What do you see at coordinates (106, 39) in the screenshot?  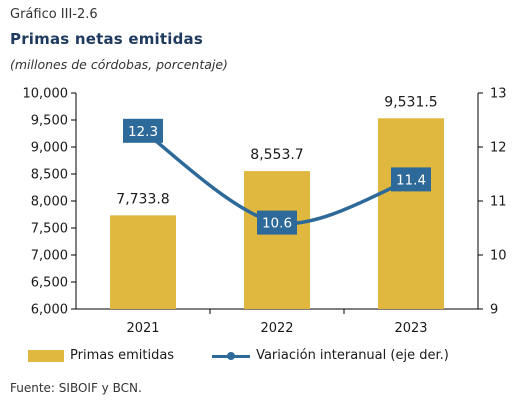 I see `chart-title: Primas netas emitidas` at bounding box center [106, 39].